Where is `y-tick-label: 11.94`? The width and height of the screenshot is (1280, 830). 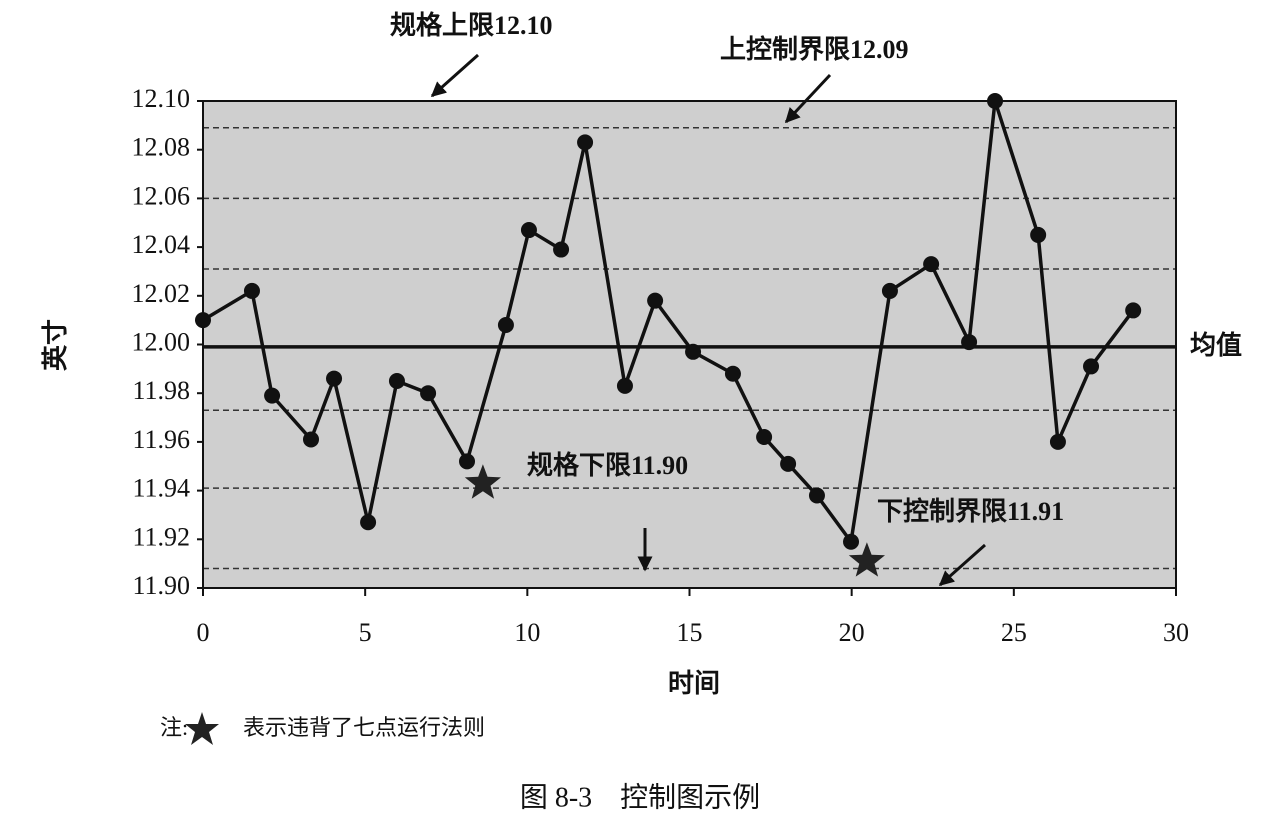
y-tick-label: 11.94 is located at coordinates (161, 488).